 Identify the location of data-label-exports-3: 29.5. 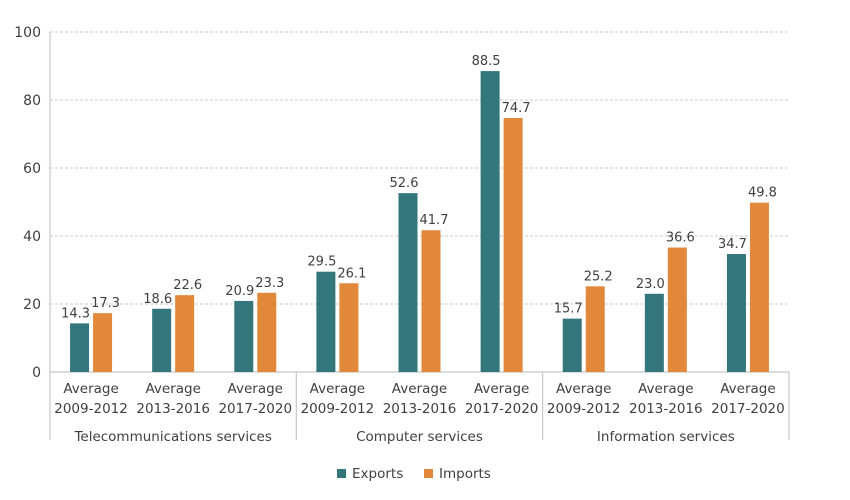
(321, 262).